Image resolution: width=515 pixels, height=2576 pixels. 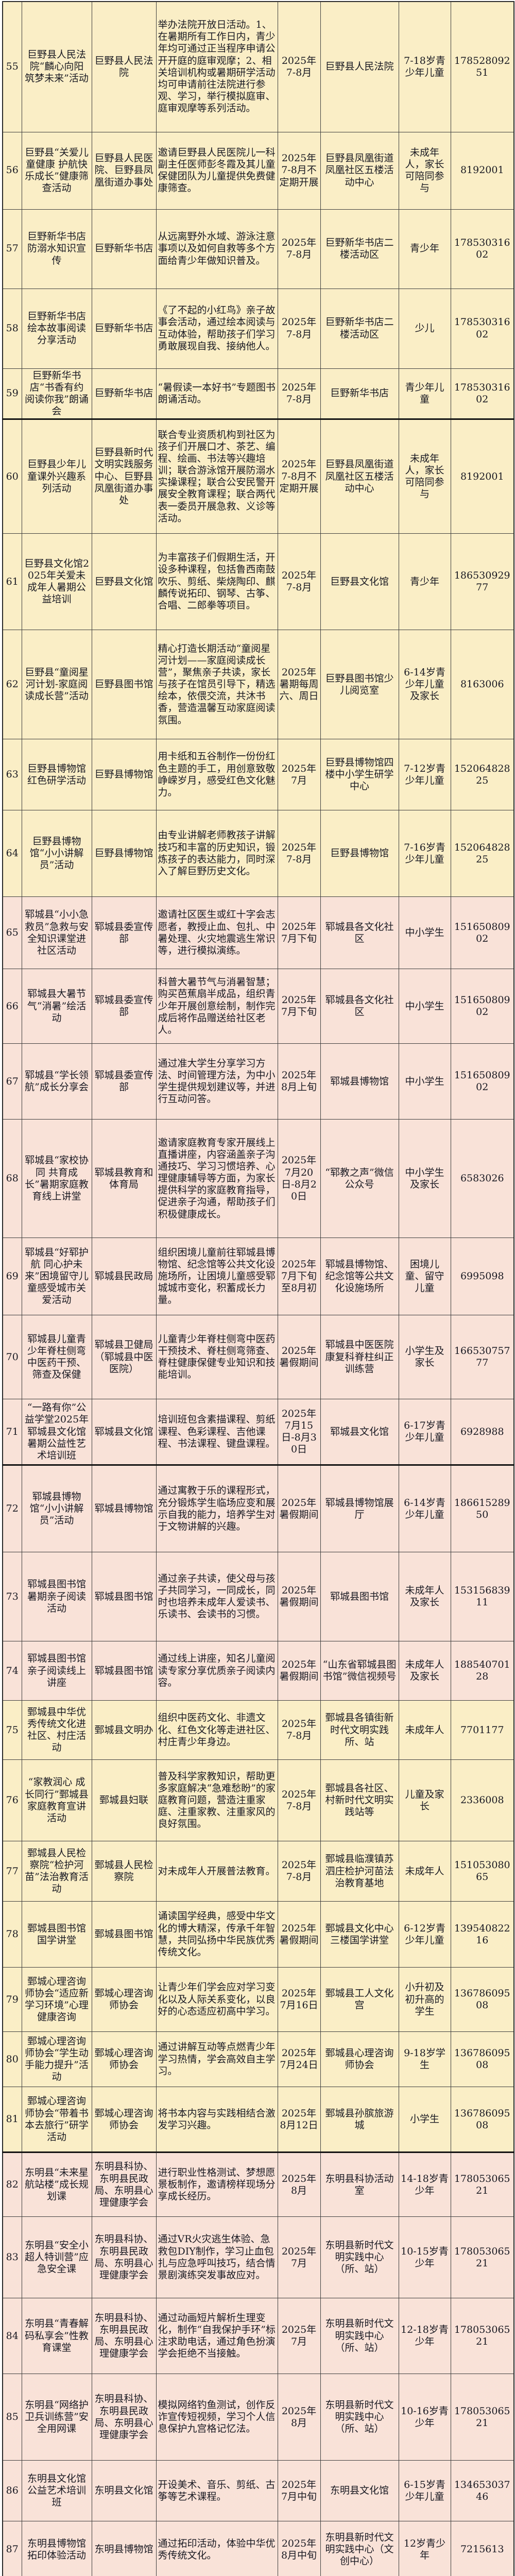 I want to click on row-number-cell: 75, so click(x=12, y=1730).